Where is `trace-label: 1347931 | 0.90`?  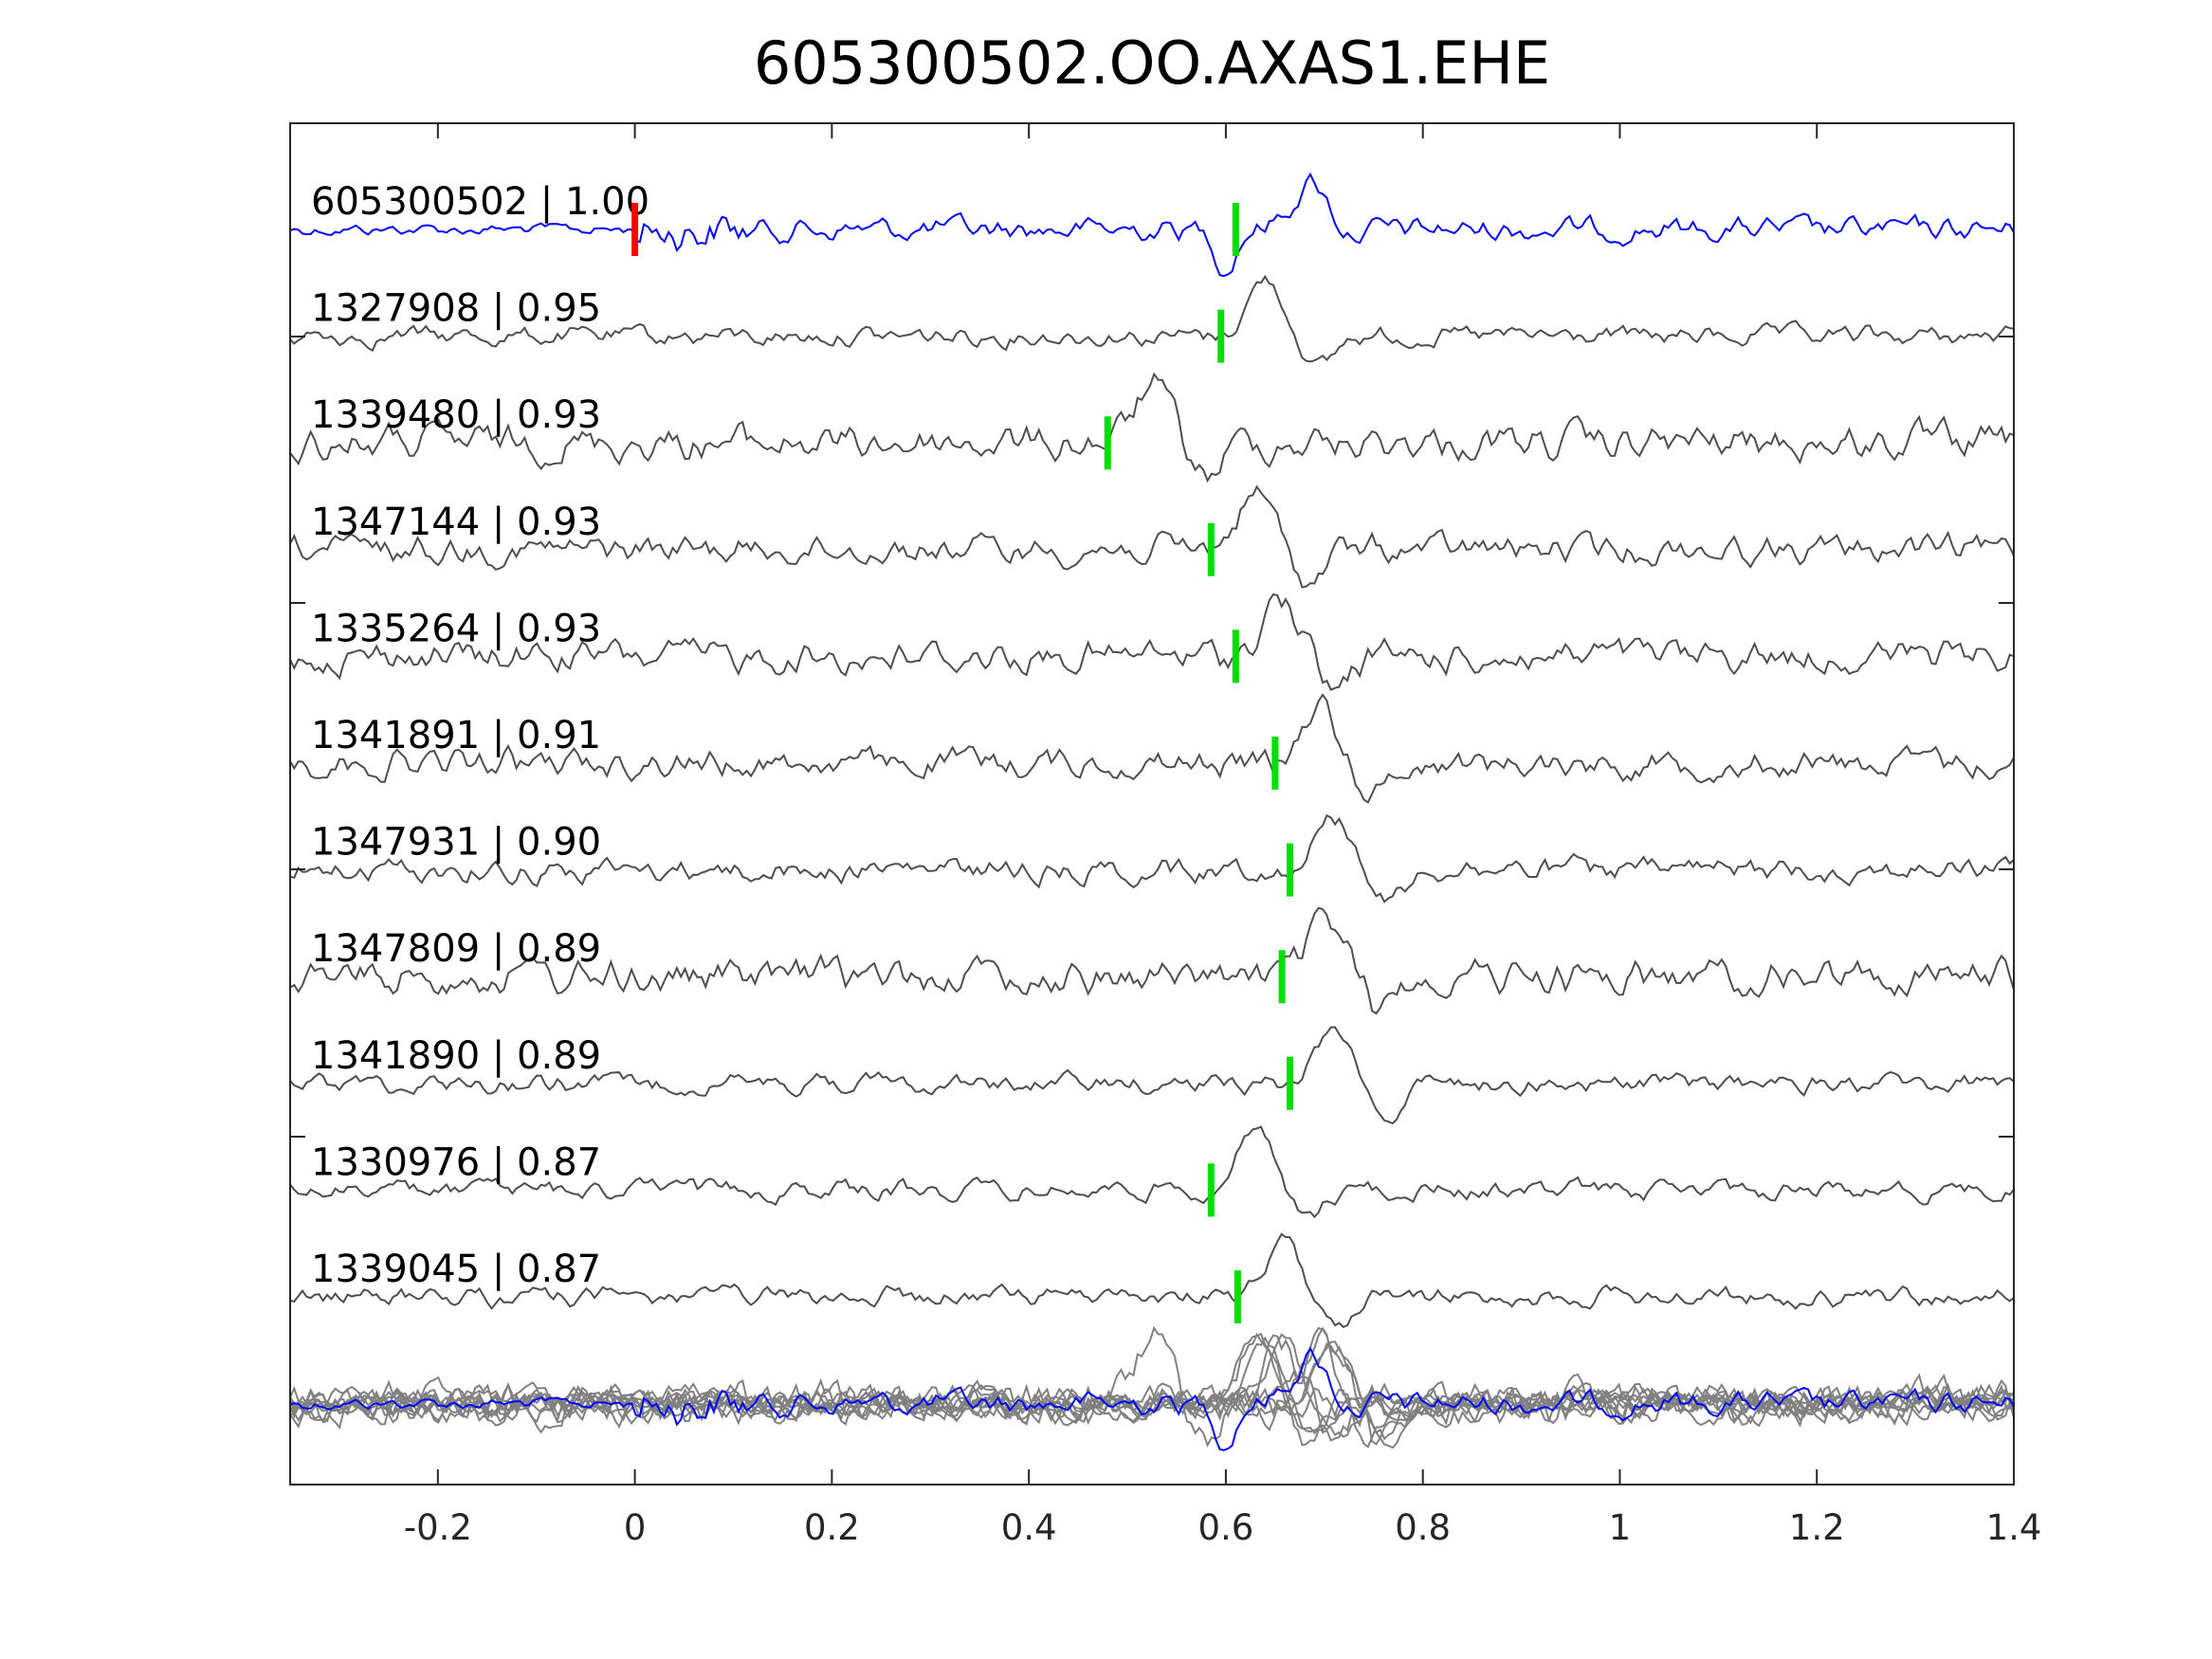
trace-label: 1347931 | 0.90 is located at coordinates (456, 843).